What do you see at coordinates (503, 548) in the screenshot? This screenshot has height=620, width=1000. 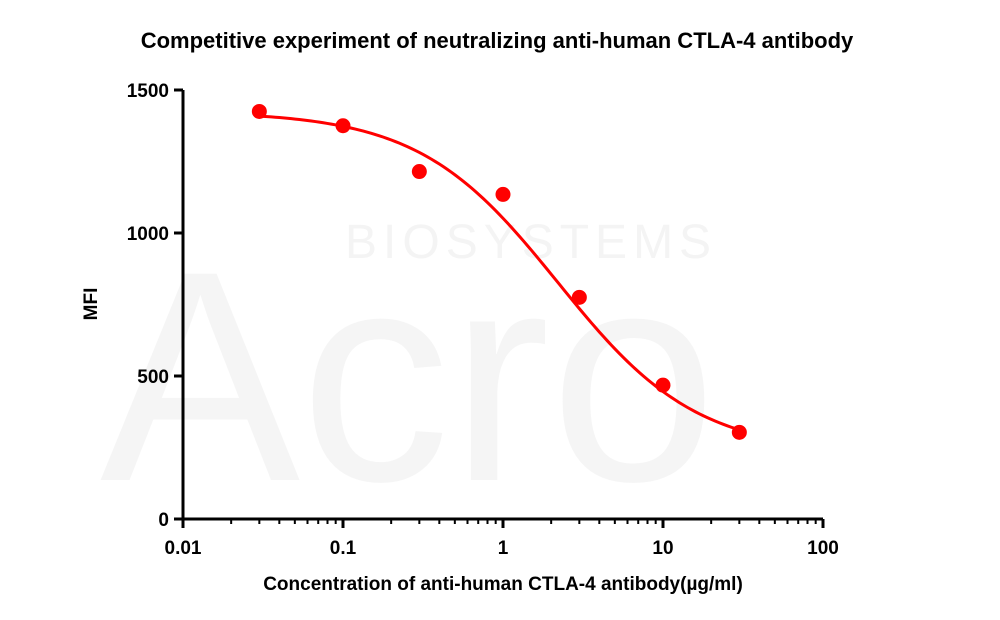 I see `x-tick-label: 1` at bounding box center [503, 548].